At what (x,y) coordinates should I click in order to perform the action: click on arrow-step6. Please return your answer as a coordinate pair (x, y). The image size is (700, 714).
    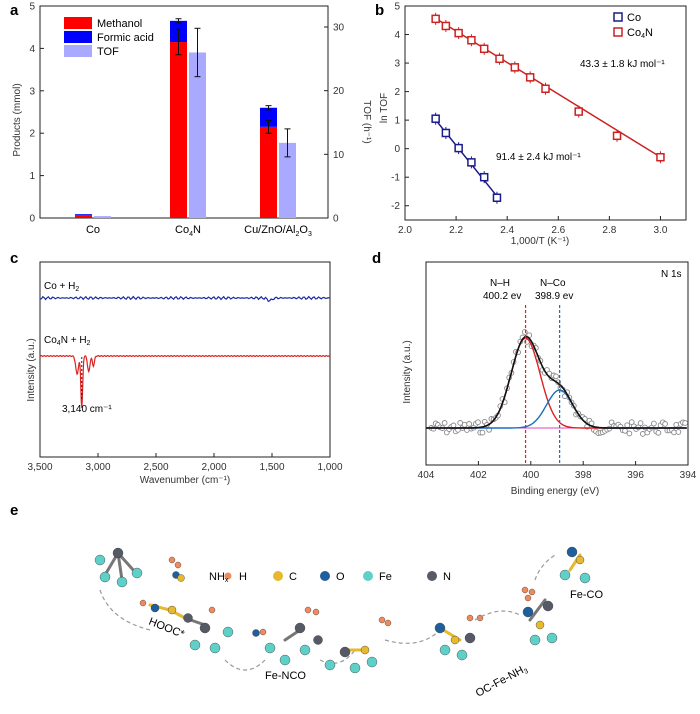
    Looking at the image, I should click on (545, 567).